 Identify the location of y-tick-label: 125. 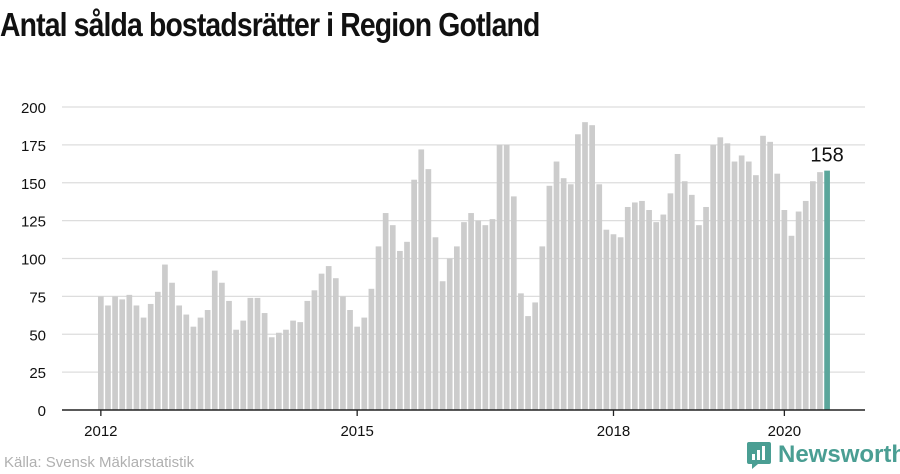
(33, 222).